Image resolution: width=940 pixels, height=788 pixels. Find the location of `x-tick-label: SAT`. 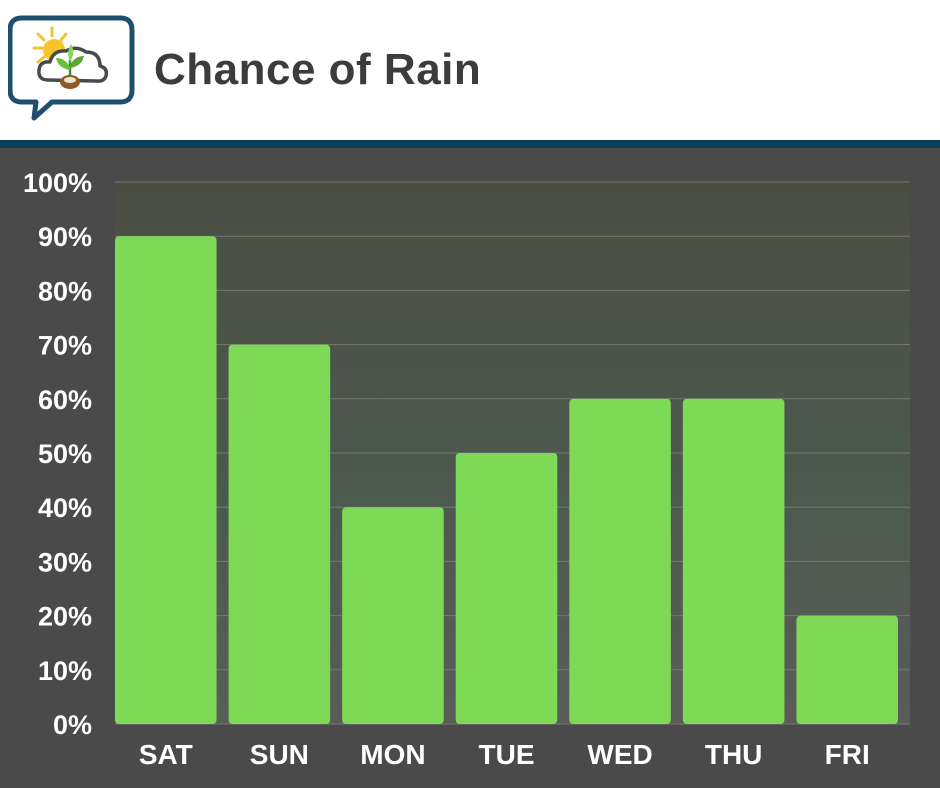

x-tick-label: SAT is located at coordinates (166, 754).